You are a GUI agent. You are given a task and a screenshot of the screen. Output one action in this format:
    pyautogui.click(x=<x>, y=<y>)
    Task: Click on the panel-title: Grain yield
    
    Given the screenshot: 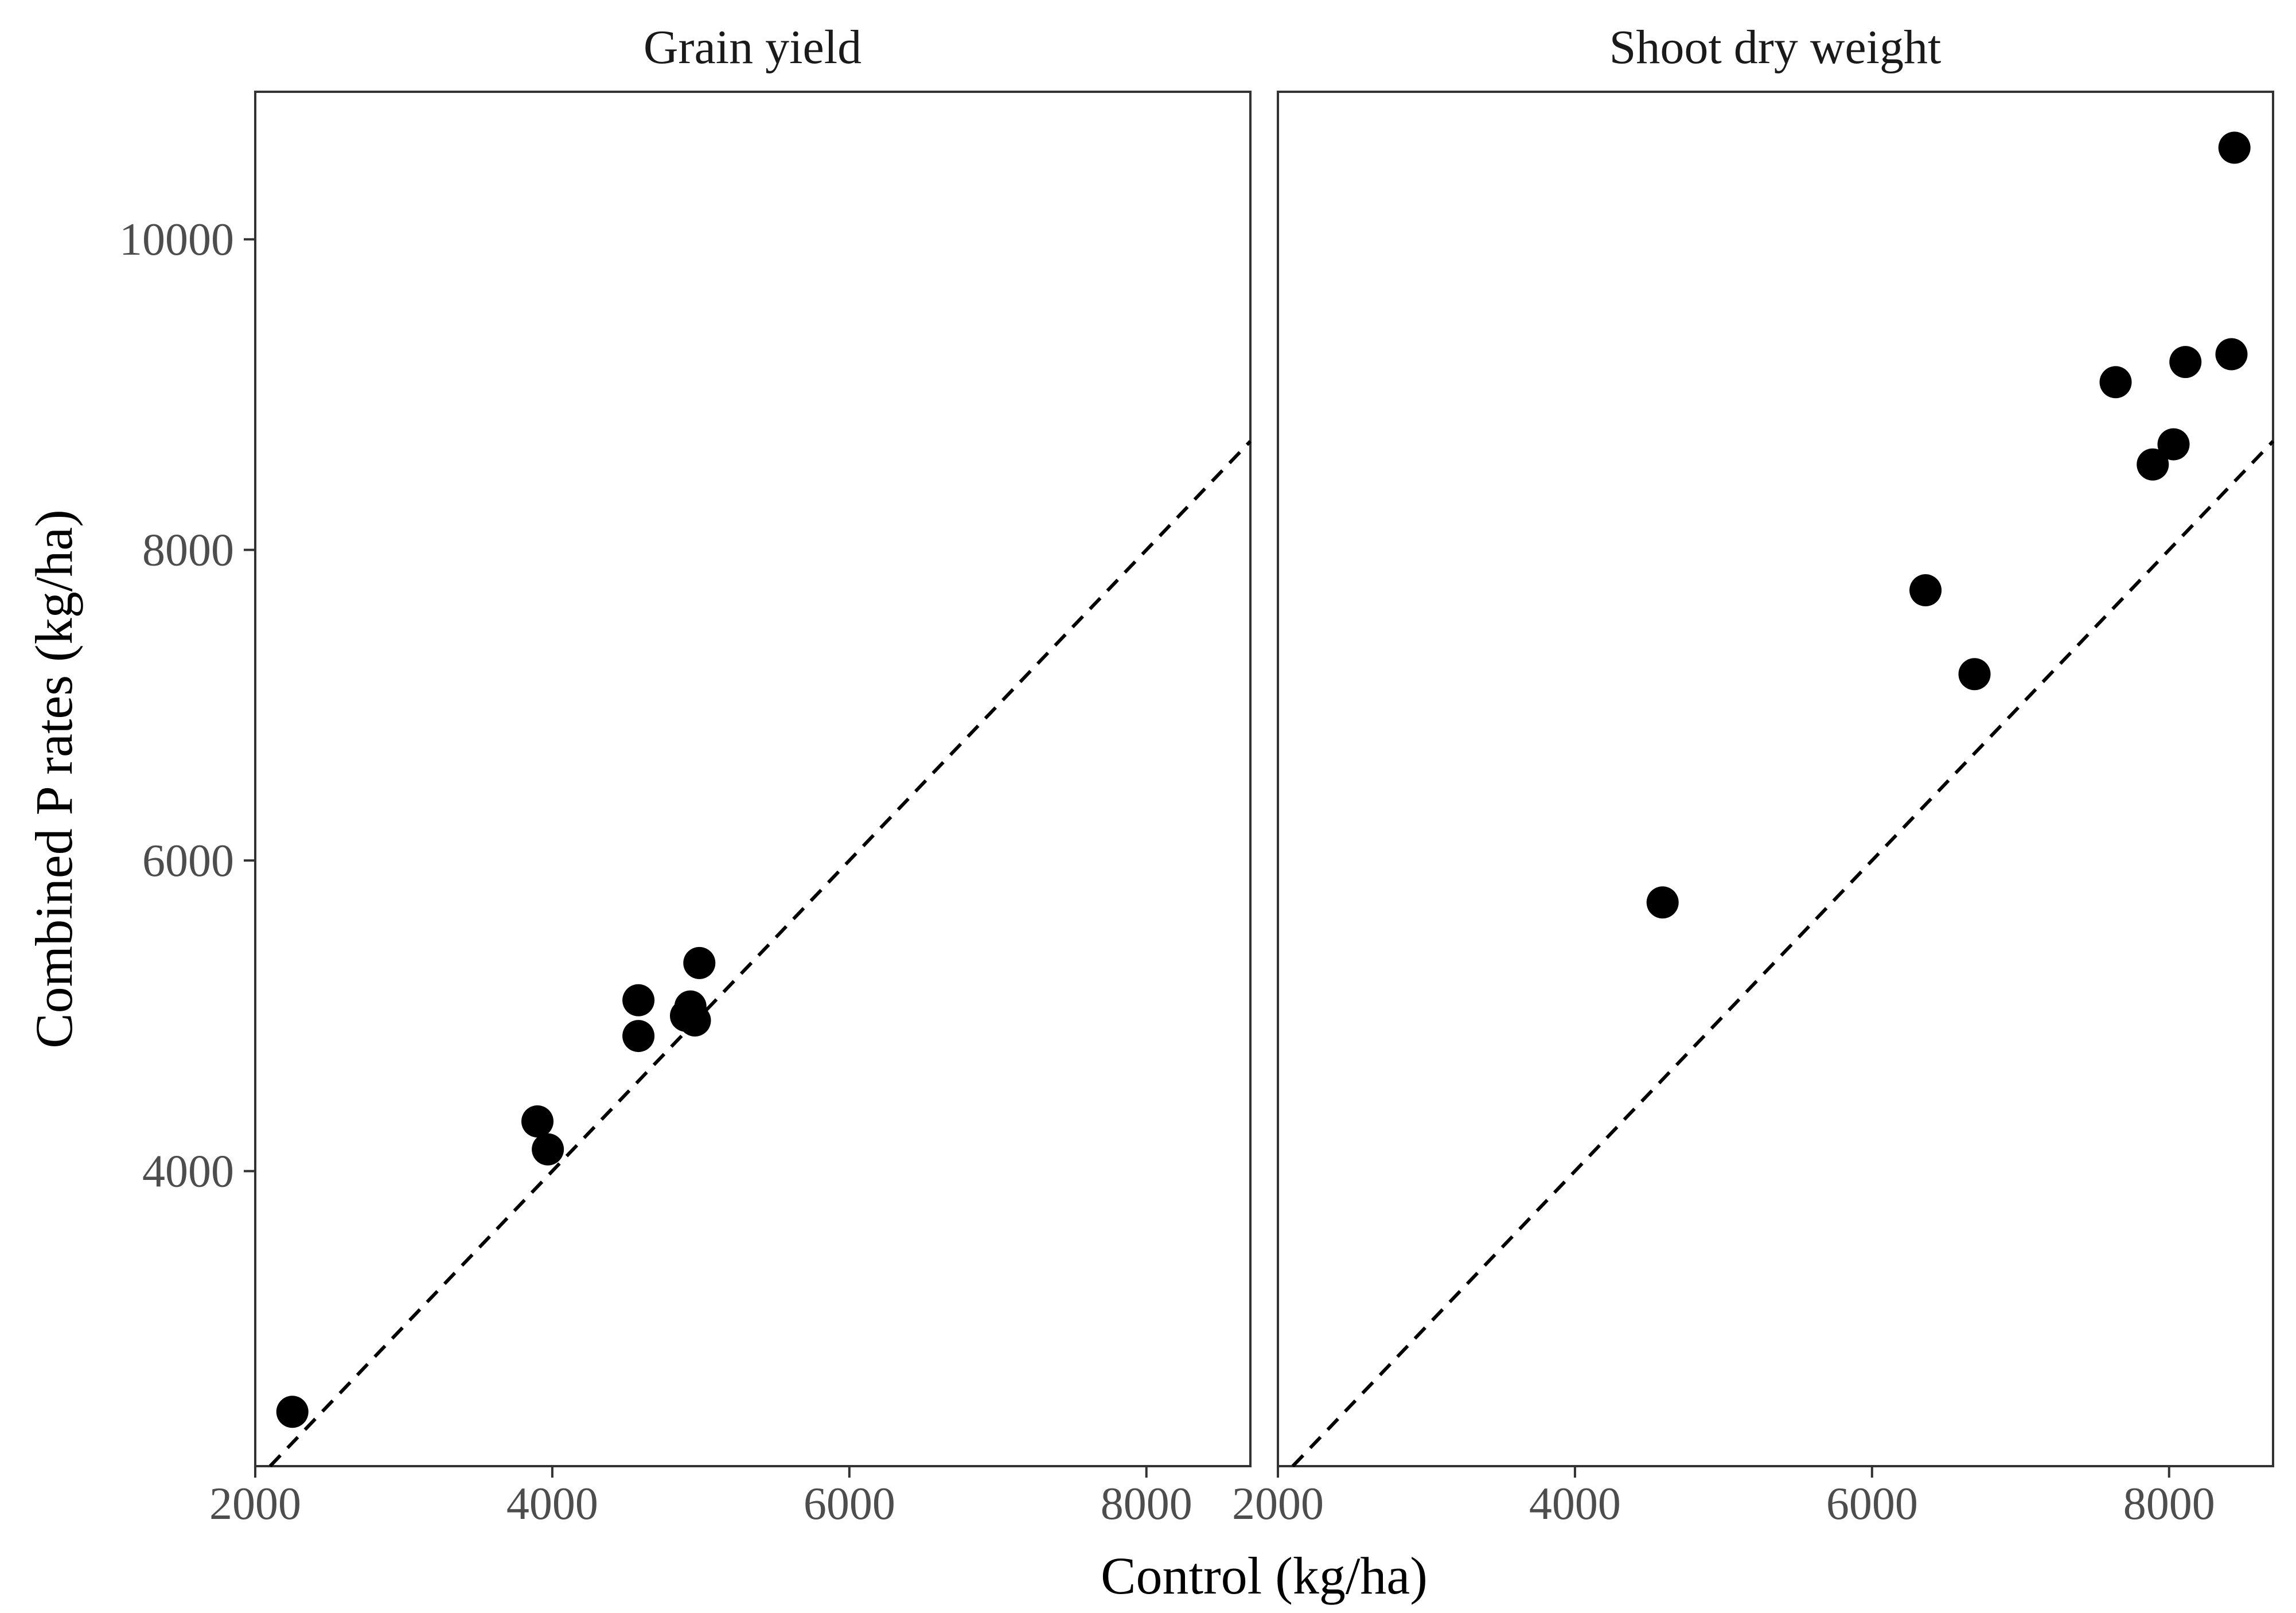 What is the action you would take?
    pyautogui.click(x=753, y=47)
    